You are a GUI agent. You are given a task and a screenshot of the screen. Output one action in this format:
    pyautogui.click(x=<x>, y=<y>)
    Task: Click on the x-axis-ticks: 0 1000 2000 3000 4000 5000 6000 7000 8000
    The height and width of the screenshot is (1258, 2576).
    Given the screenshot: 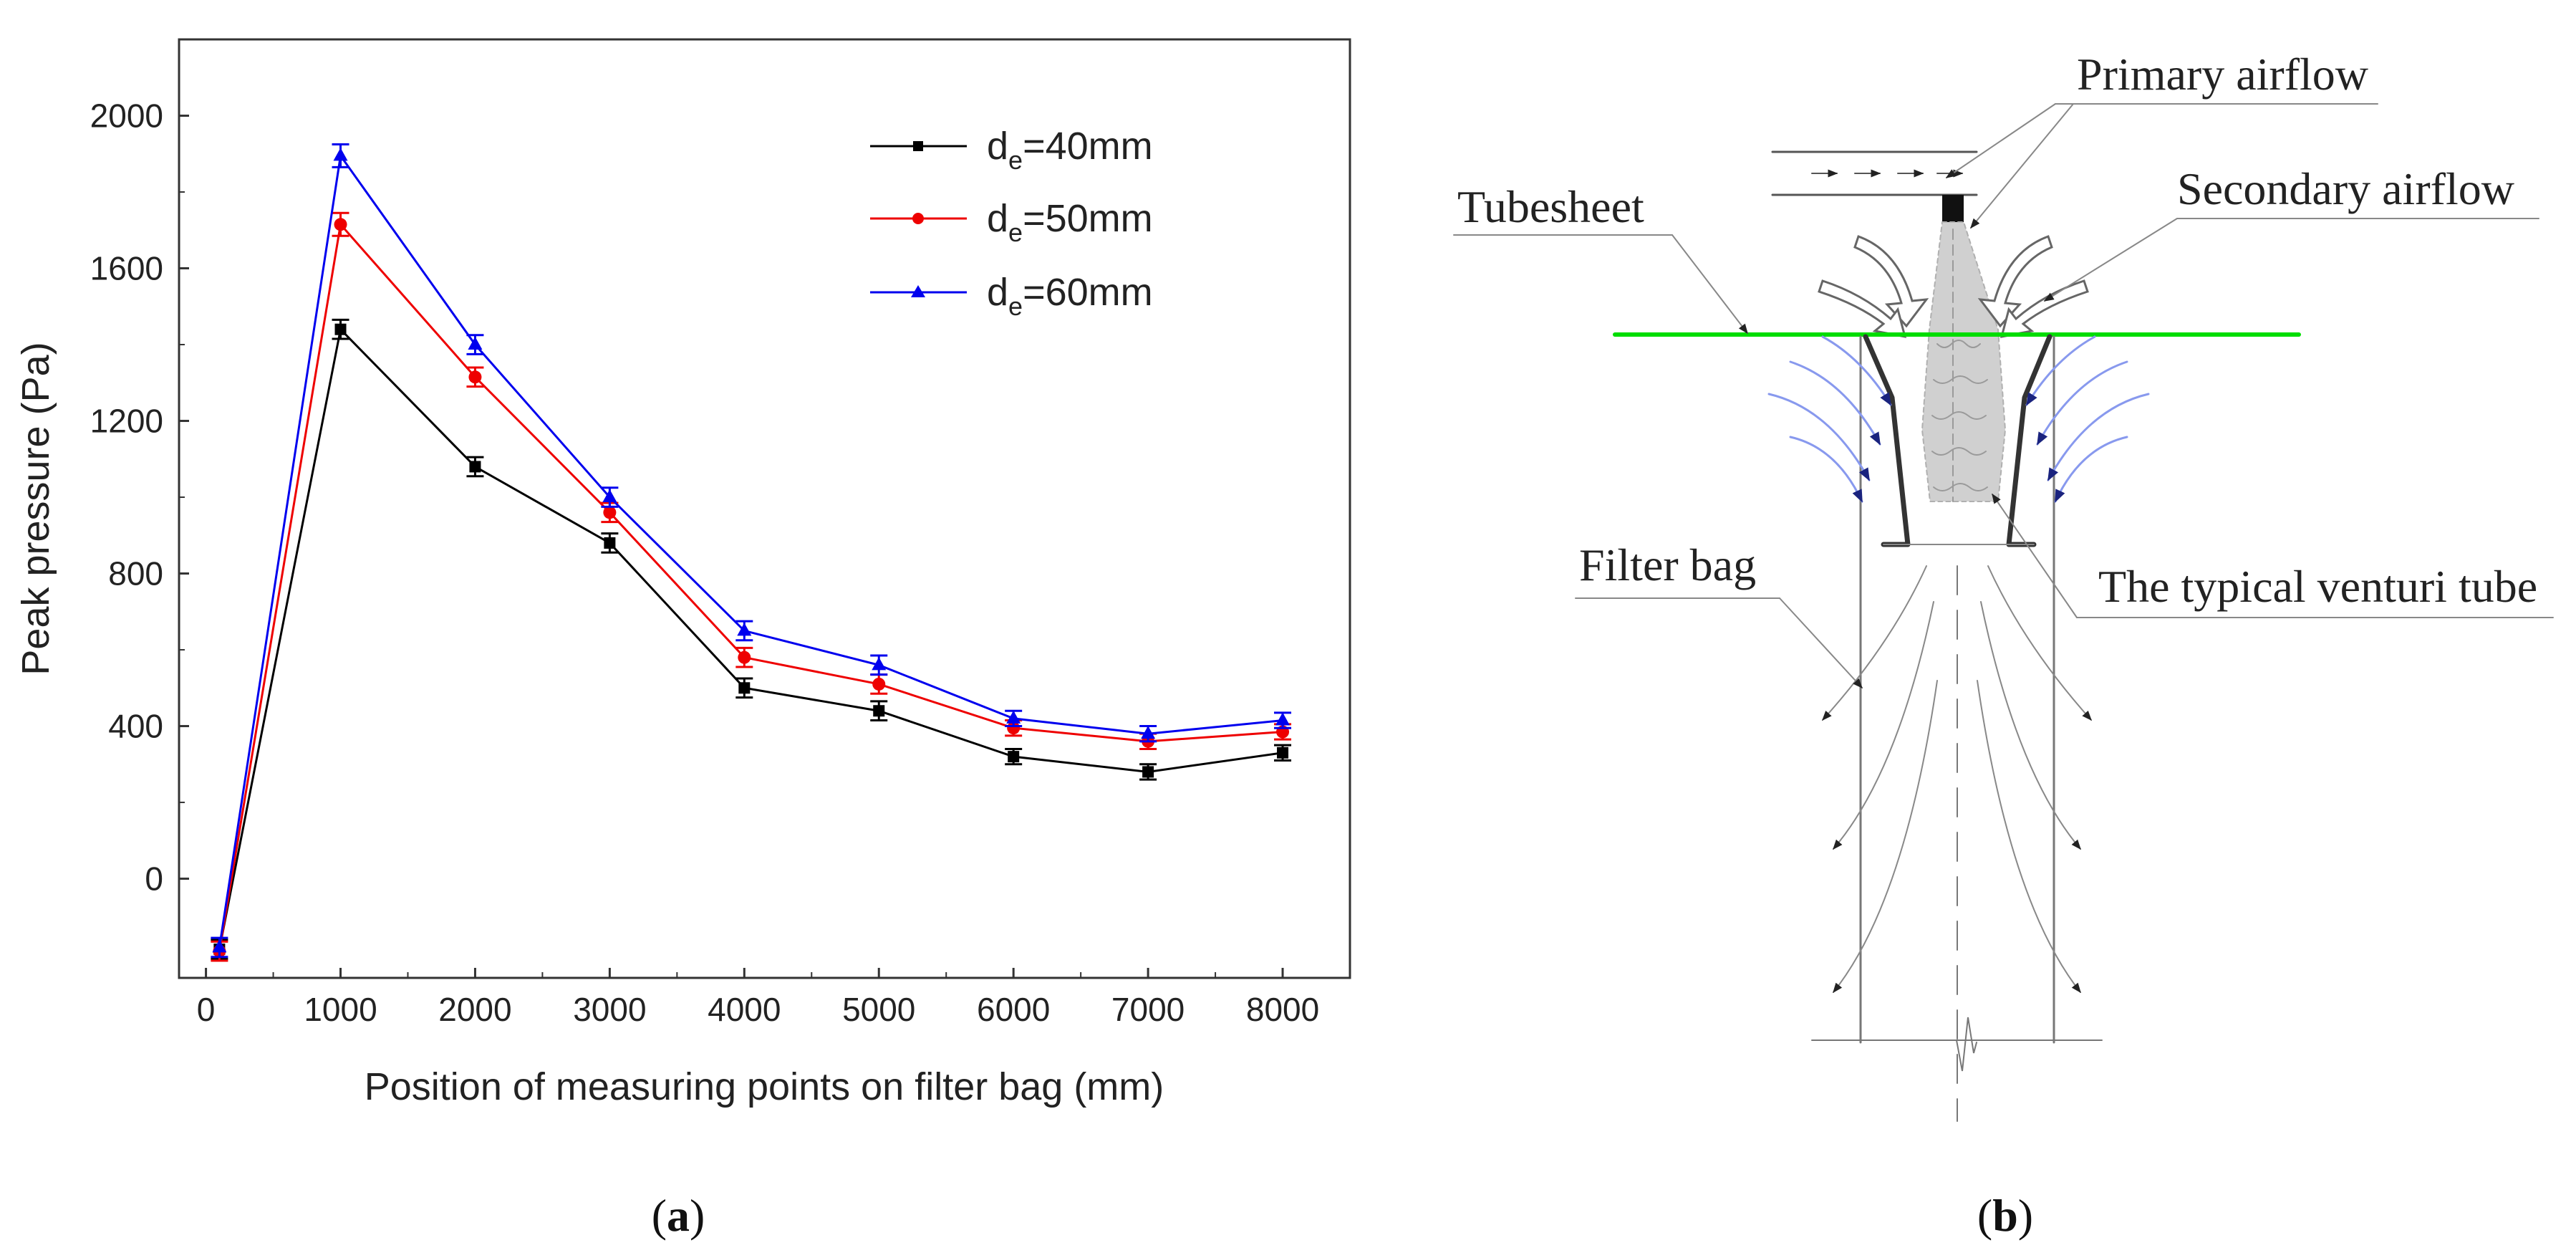 What is the action you would take?
    pyautogui.click(x=758, y=998)
    